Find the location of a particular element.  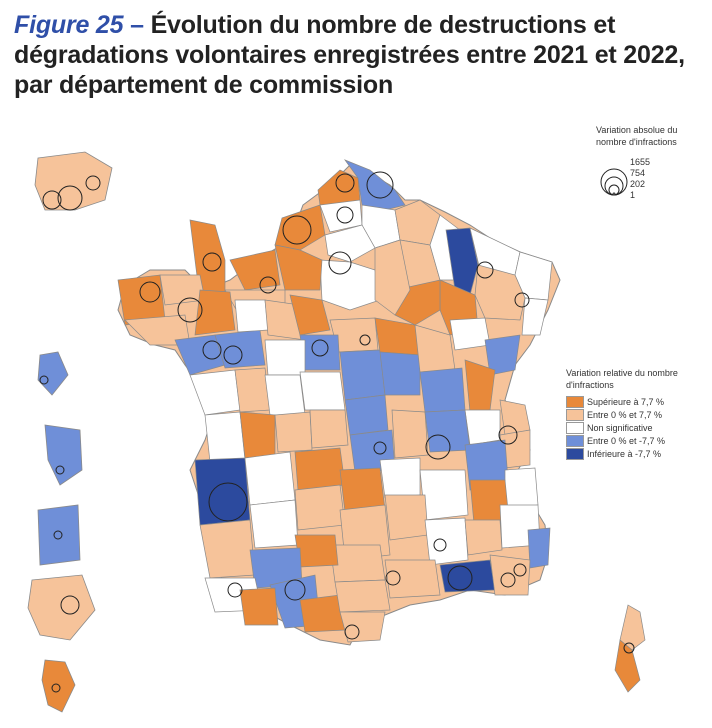

dept-lot is located at coordinates (320, 507).